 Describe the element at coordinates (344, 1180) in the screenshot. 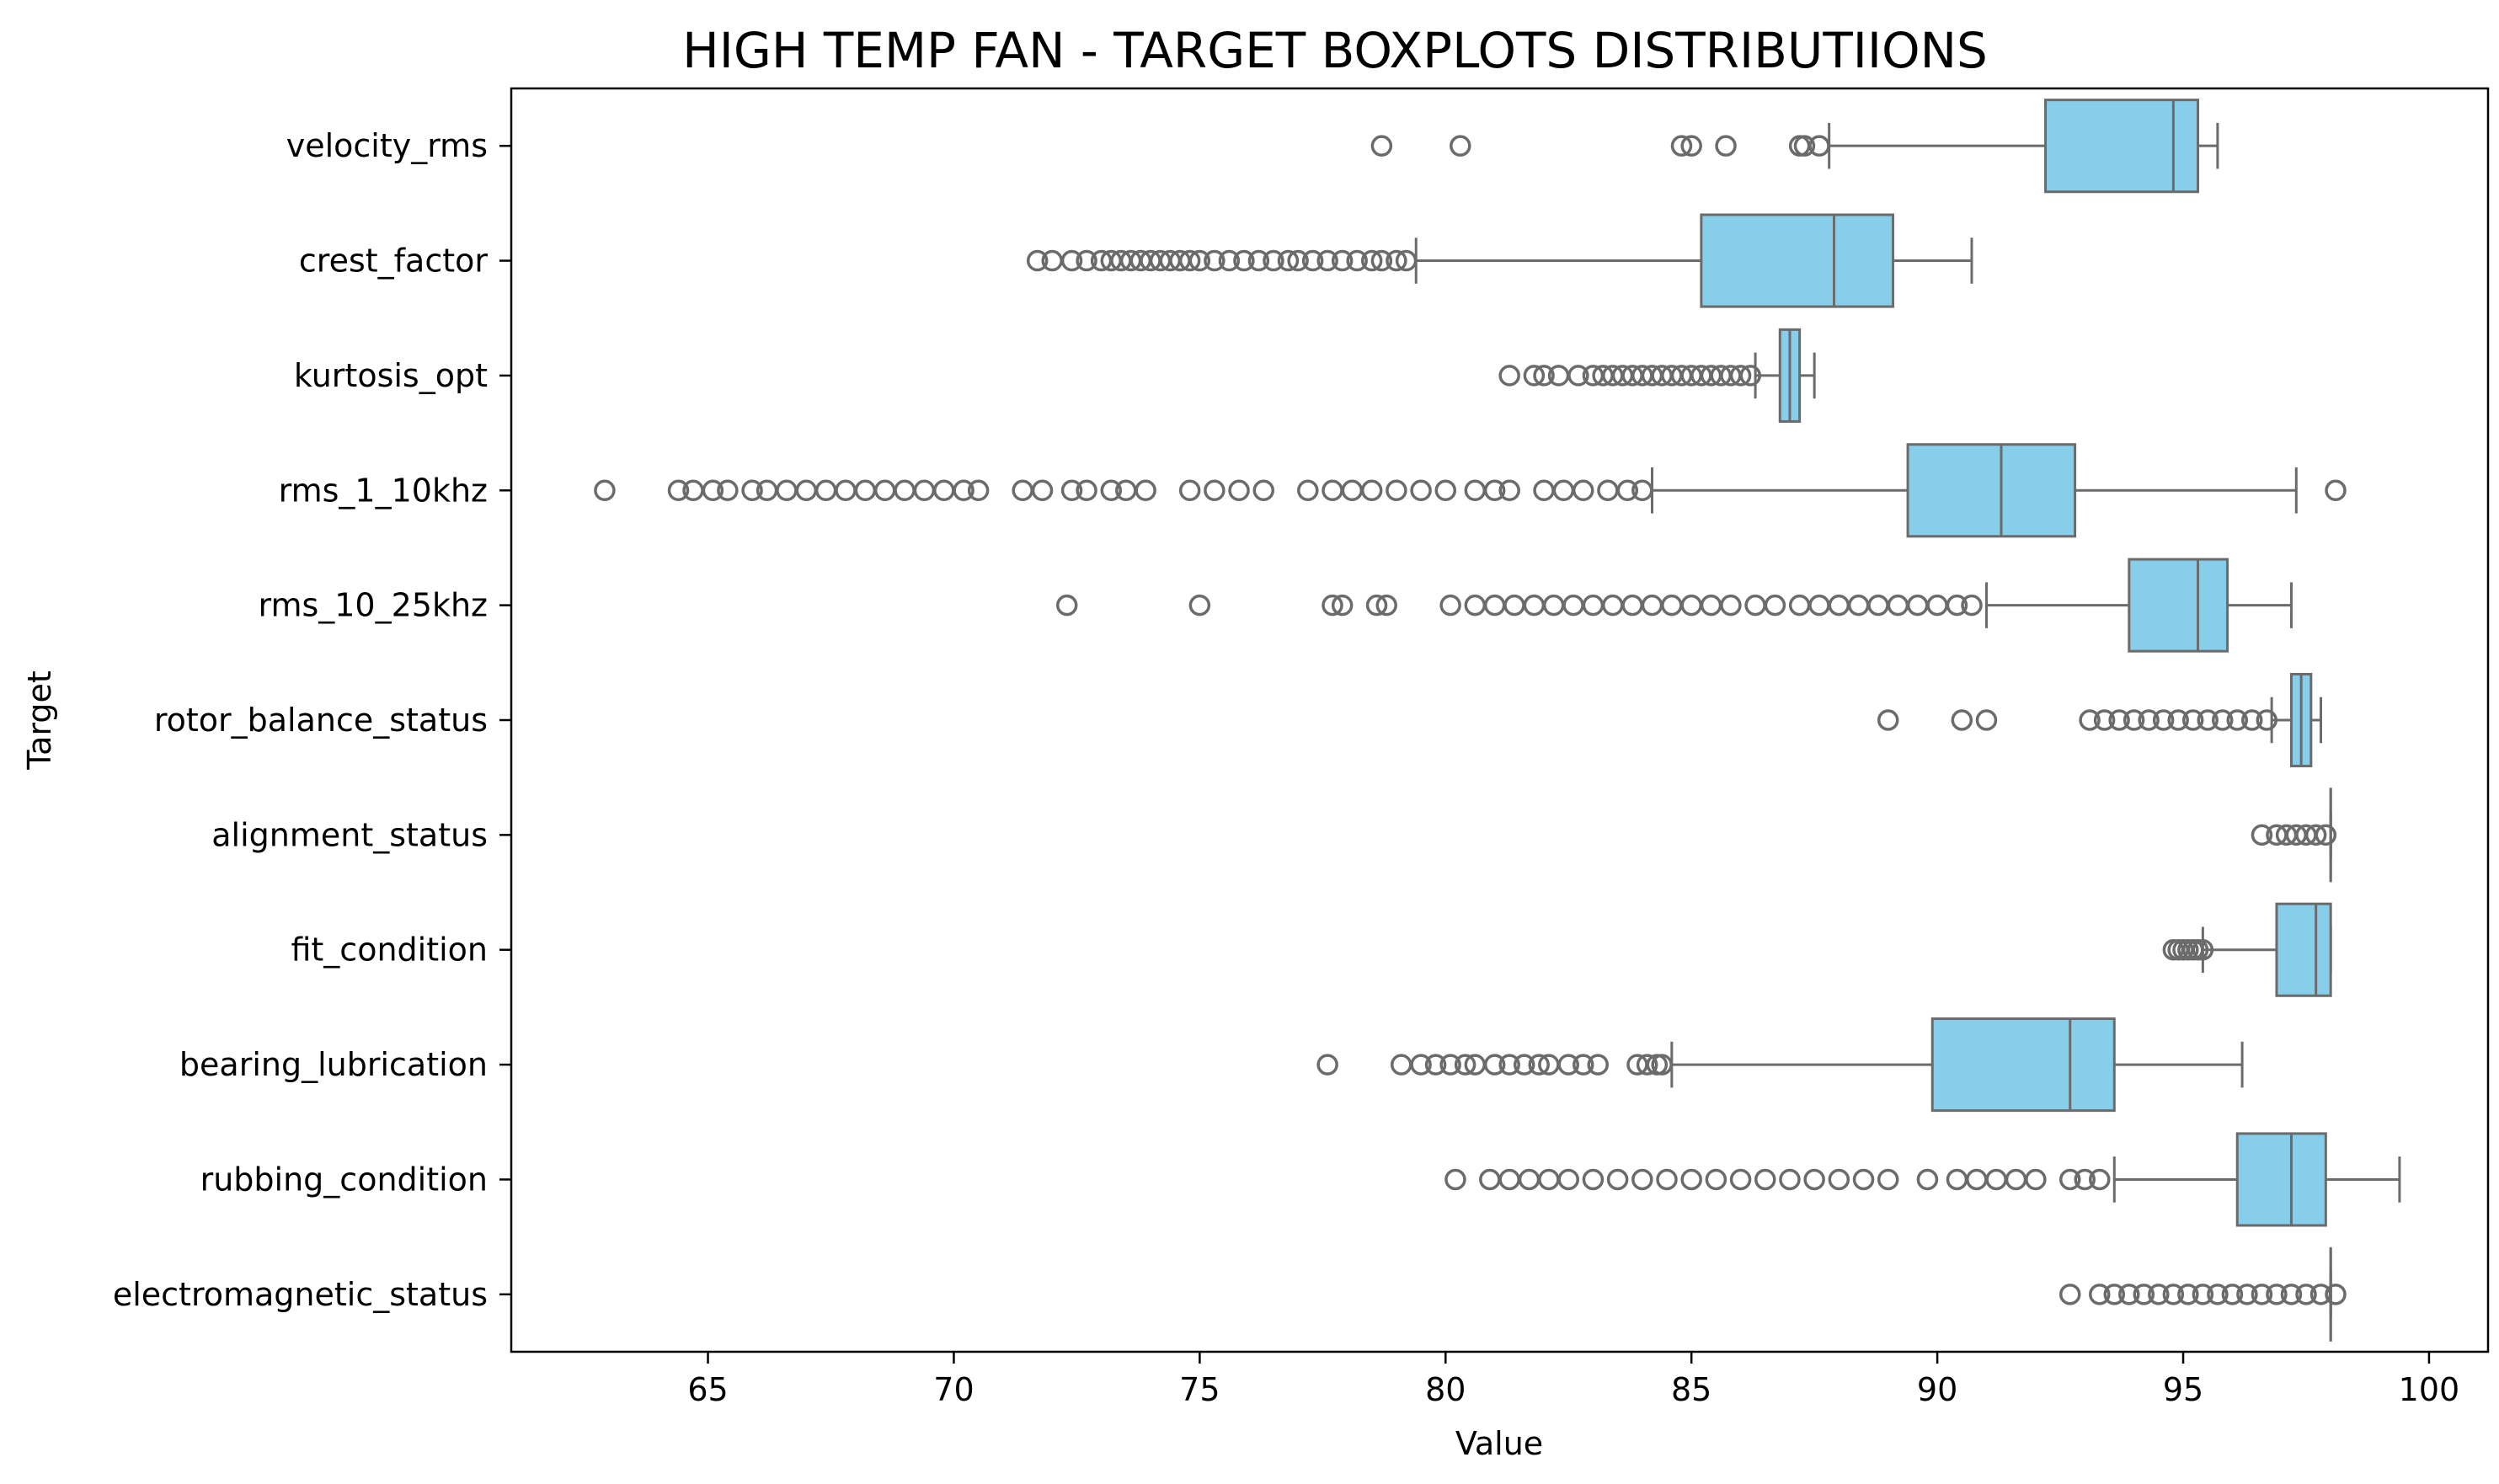

I see `y-tick-label: rubbing_condition` at that location.